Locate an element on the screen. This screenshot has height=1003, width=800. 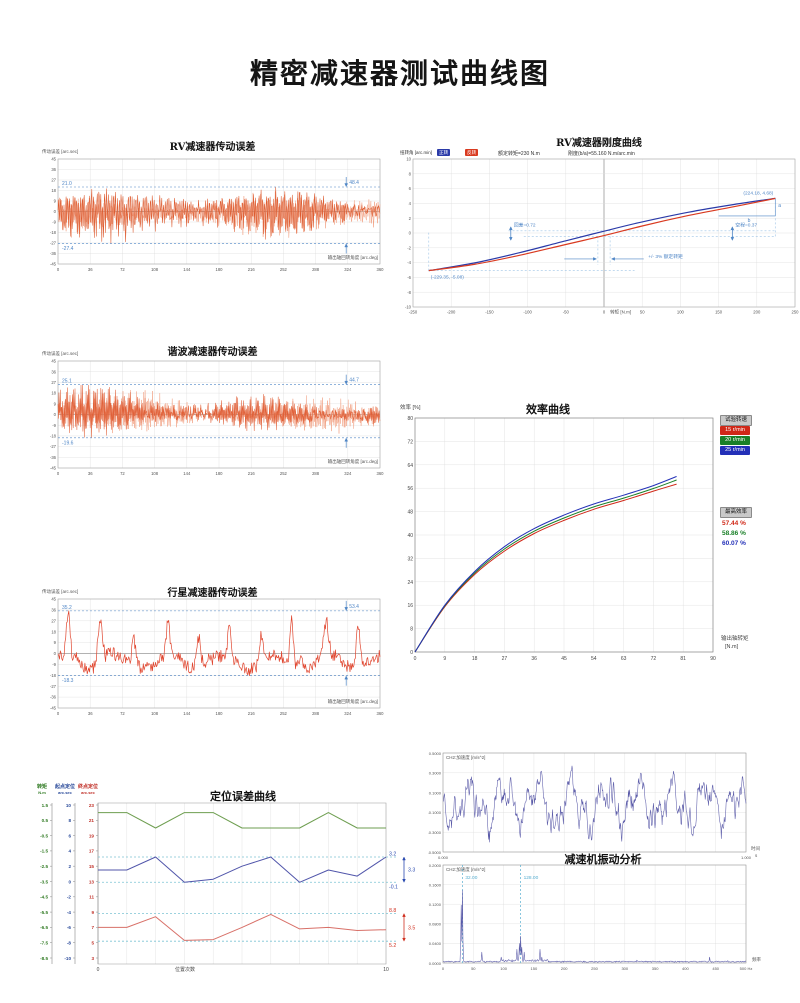
svg-text: 200 is located at coordinates (757, 312).